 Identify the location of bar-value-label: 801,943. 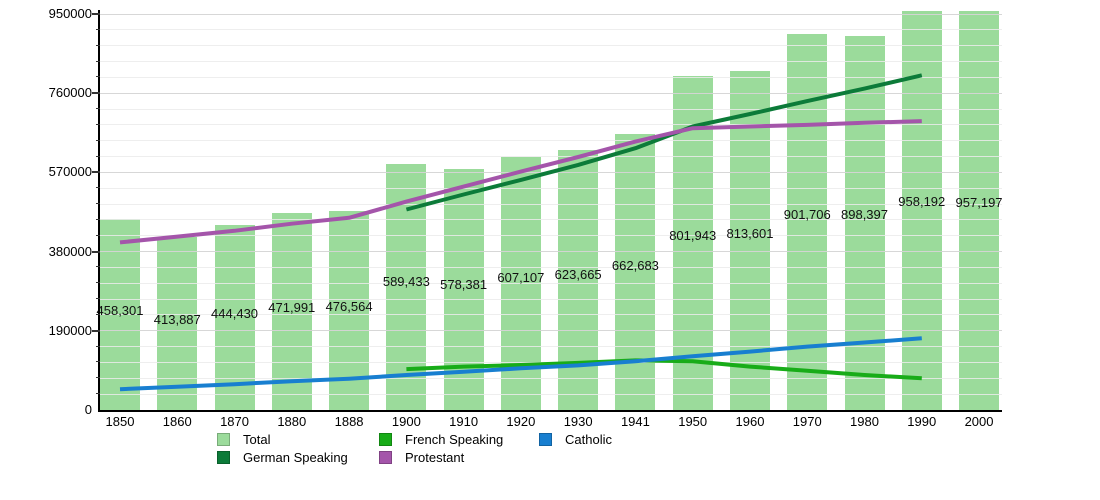
(693, 236).